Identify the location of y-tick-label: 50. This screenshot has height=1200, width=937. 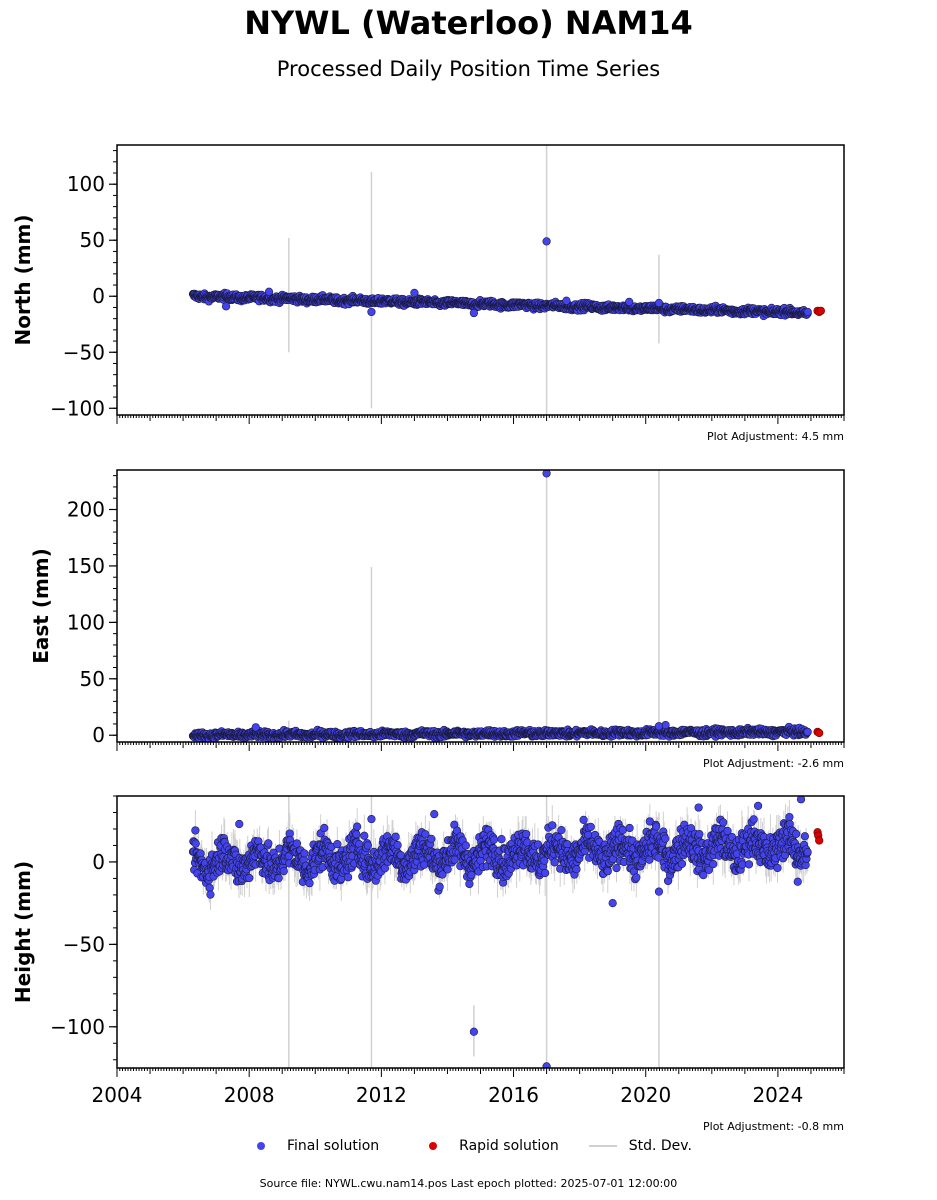
(92, 240).